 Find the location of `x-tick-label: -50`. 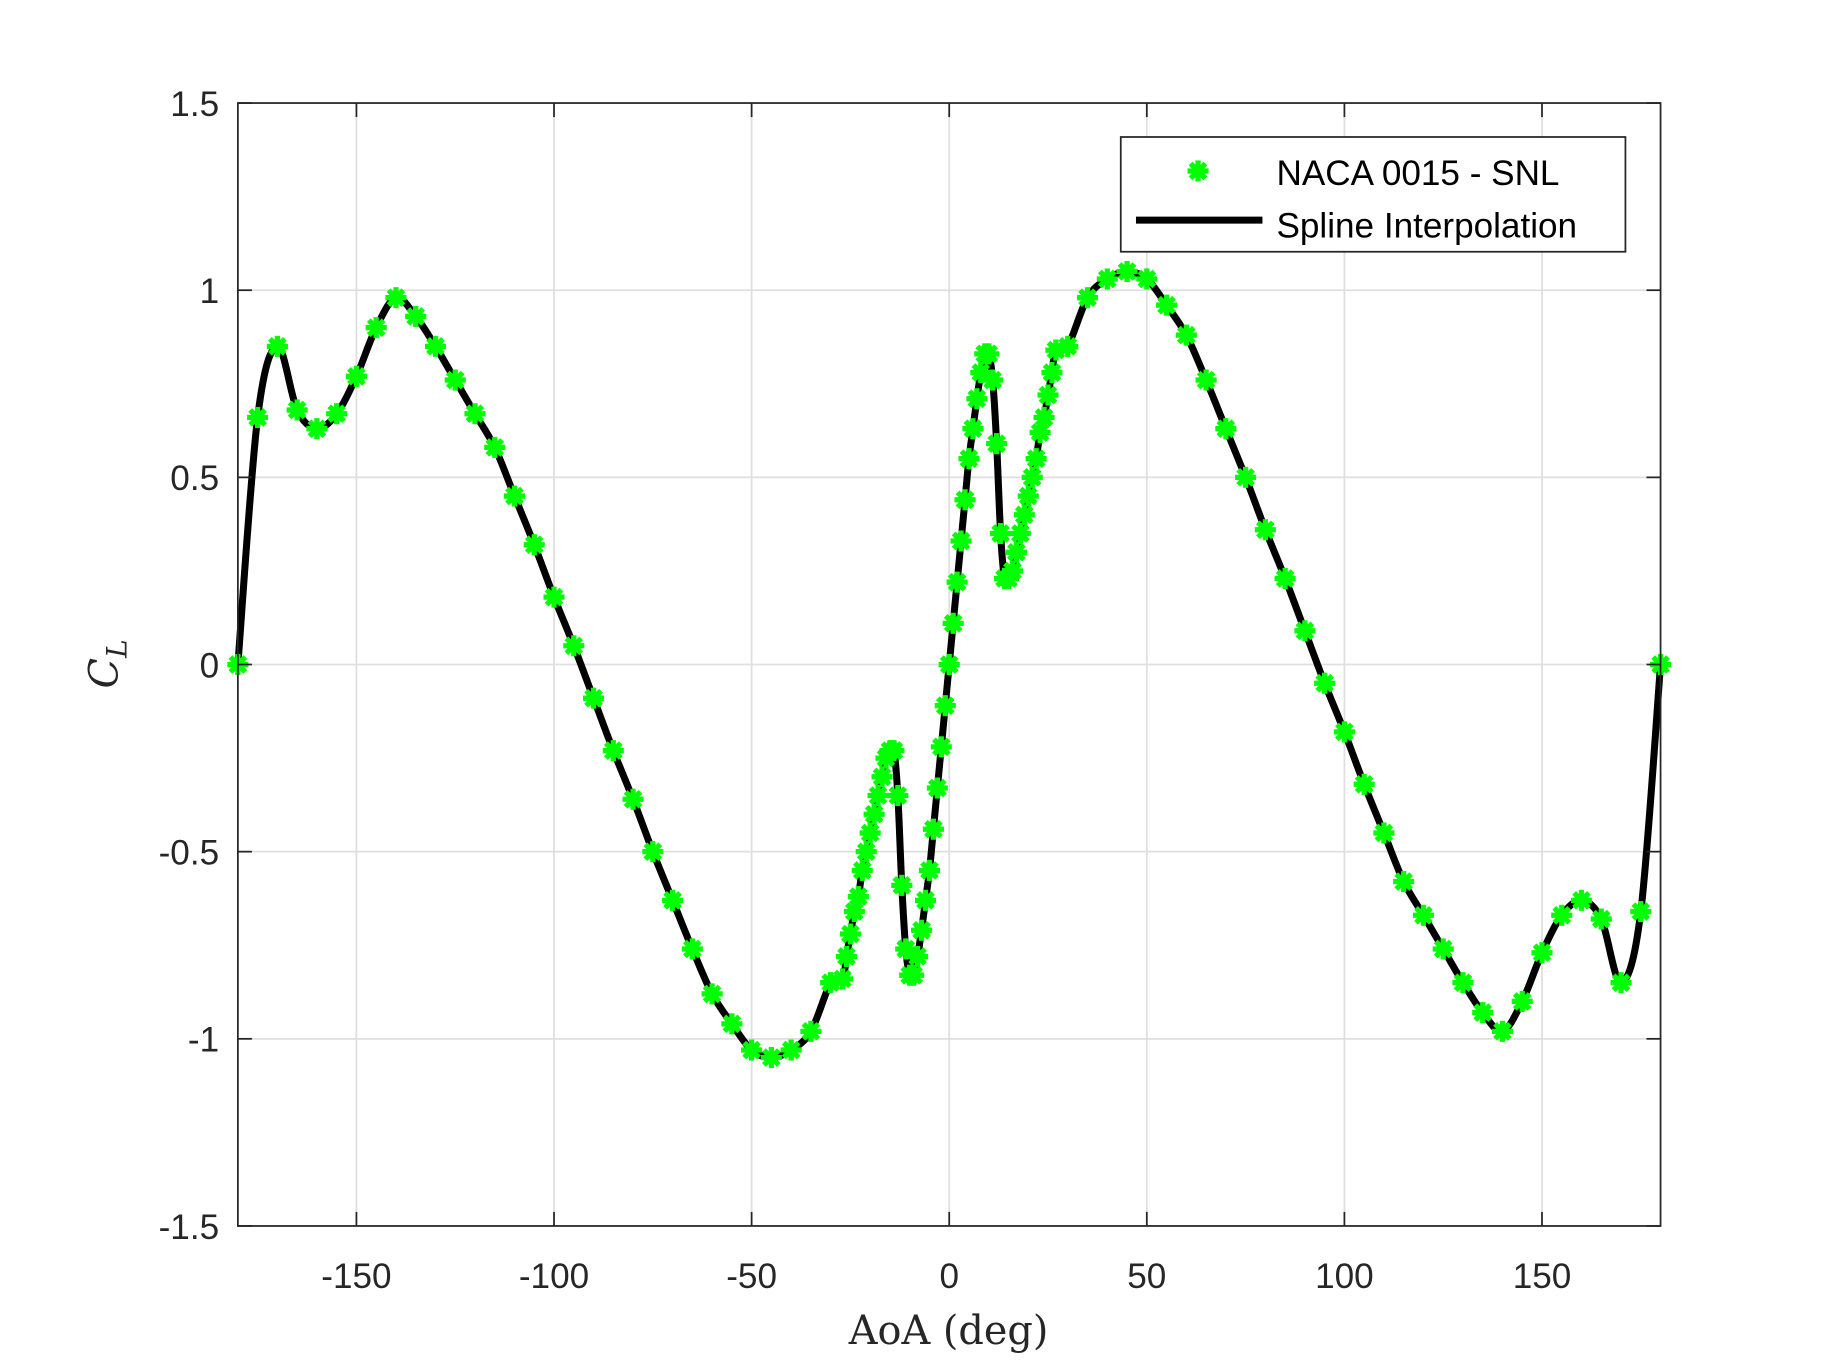

x-tick-label: -50 is located at coordinates (751, 1276).